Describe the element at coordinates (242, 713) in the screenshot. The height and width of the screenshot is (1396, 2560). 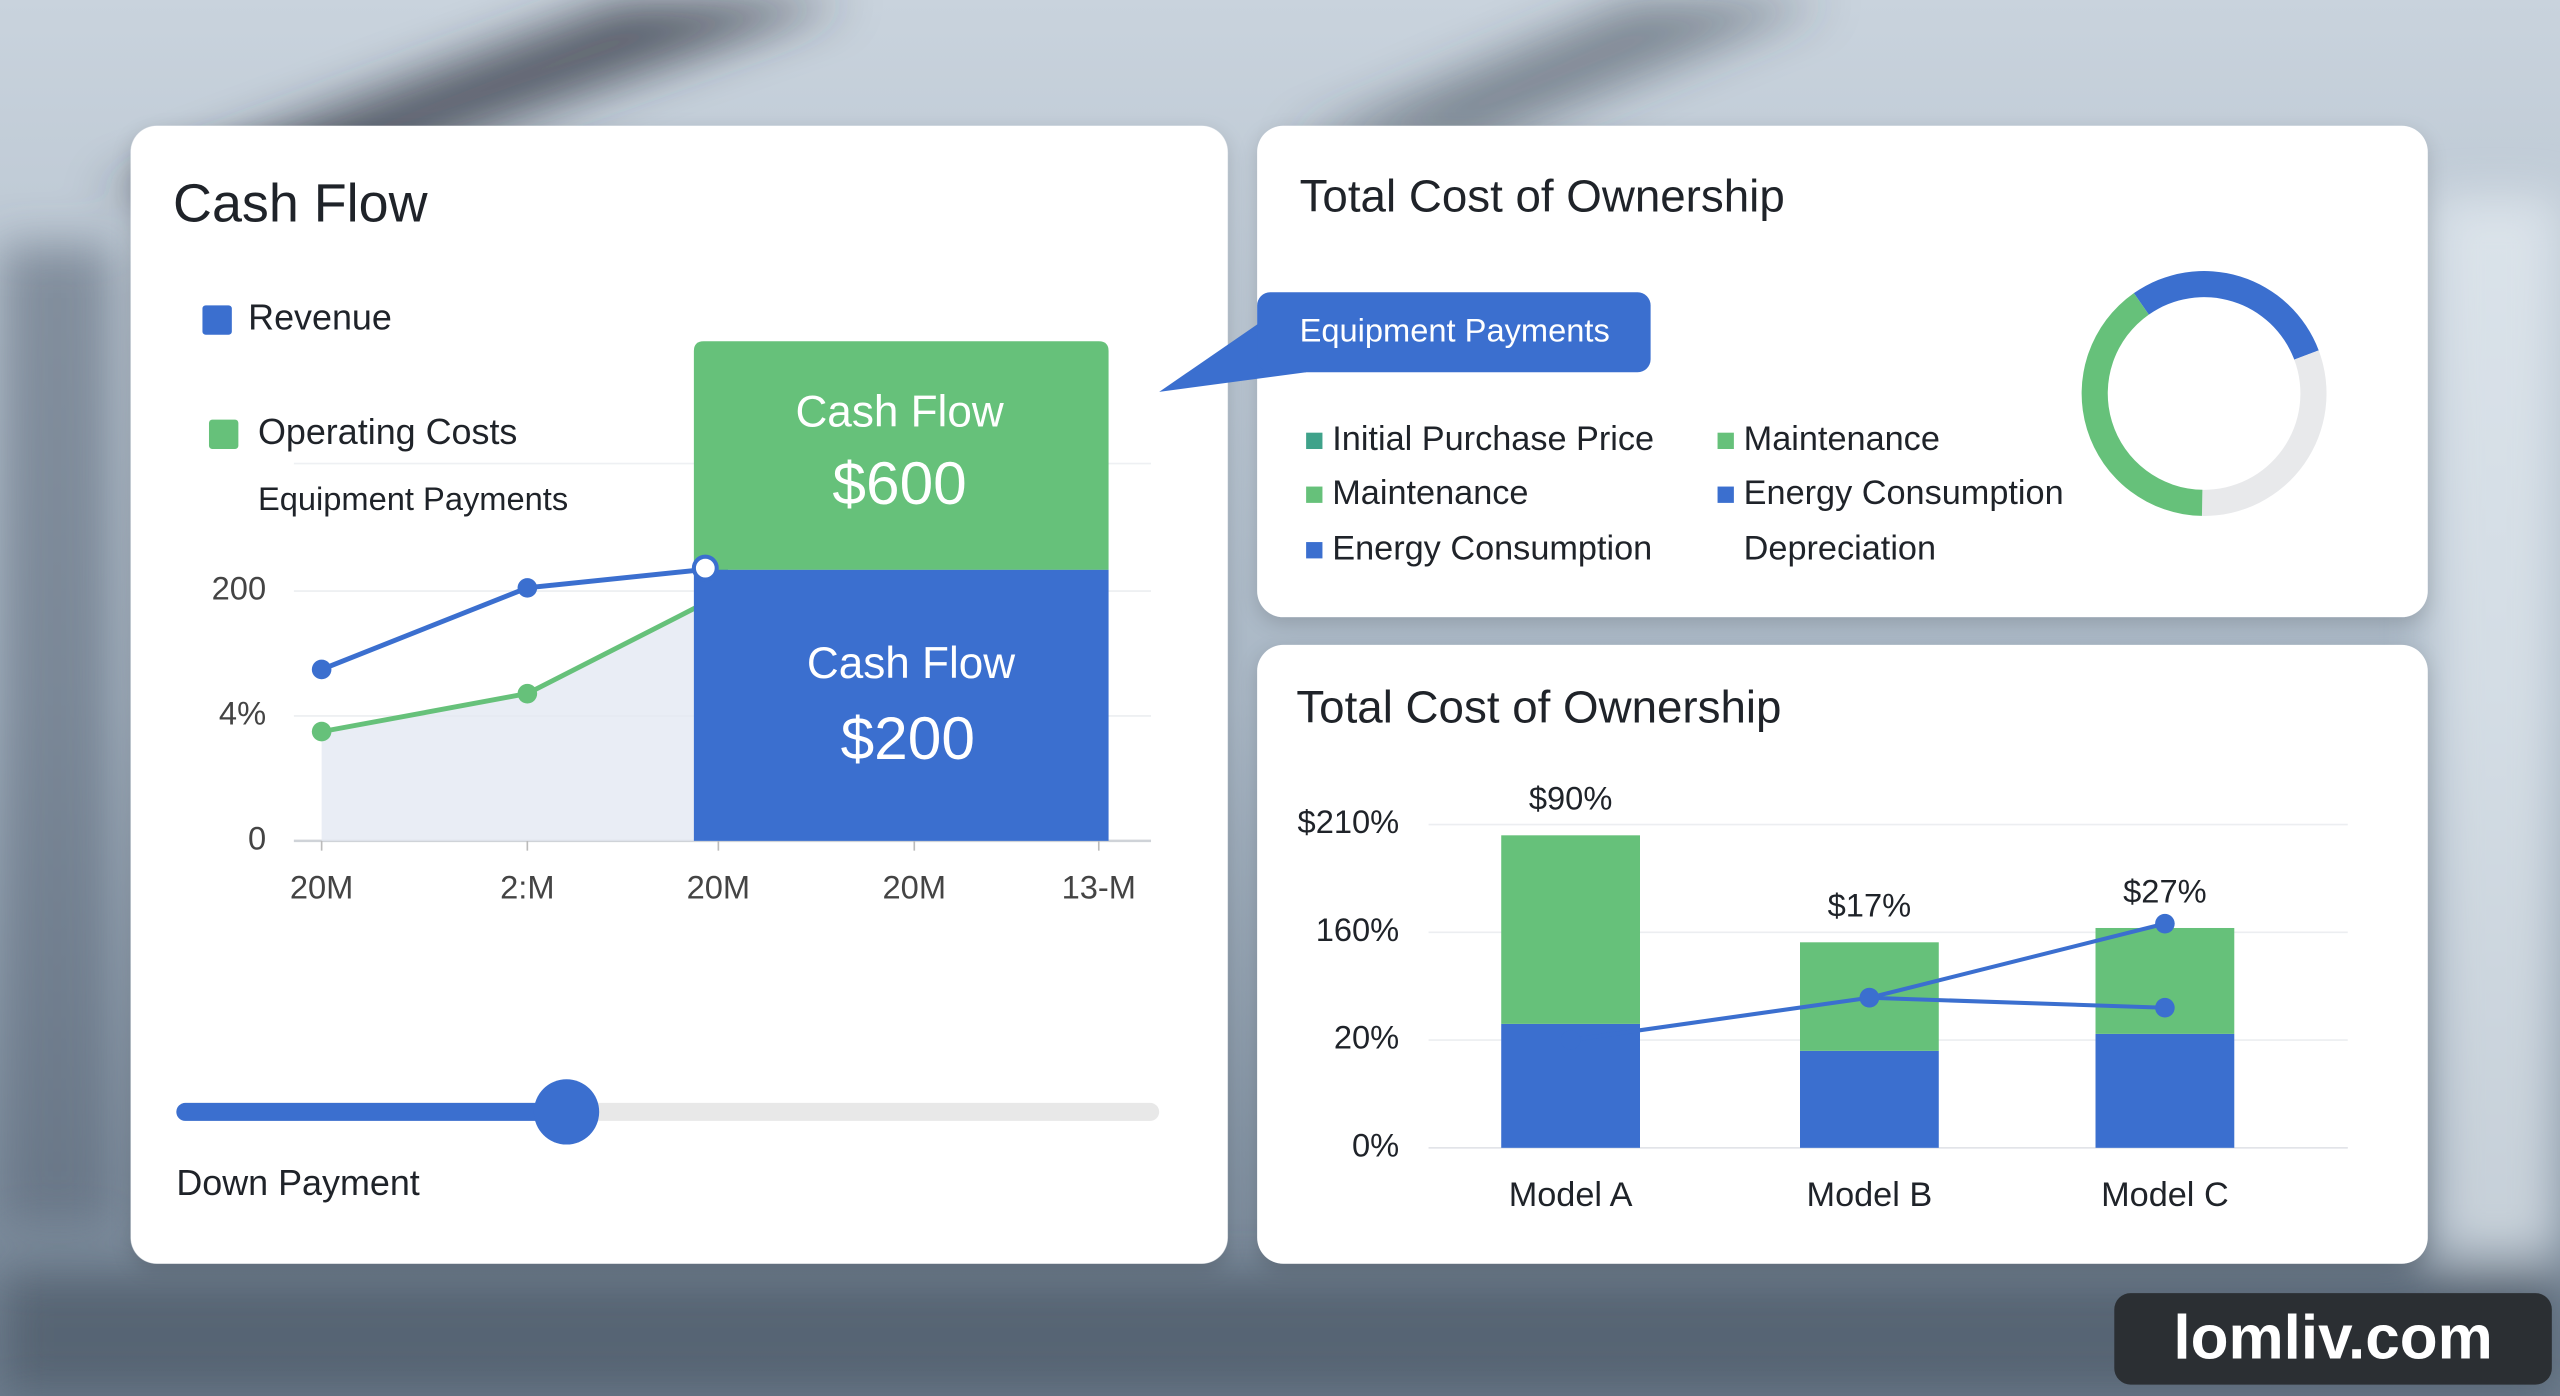
I see `y-tick-label: 4%` at that location.